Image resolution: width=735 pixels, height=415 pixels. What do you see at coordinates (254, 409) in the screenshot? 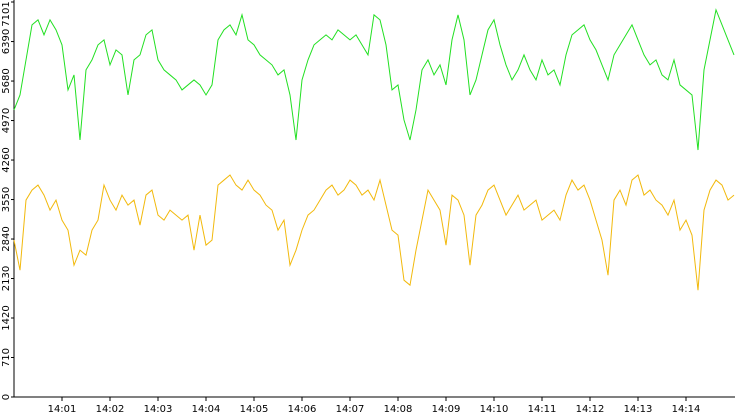
I see `x-tick-label: 14:05` at bounding box center [254, 409].